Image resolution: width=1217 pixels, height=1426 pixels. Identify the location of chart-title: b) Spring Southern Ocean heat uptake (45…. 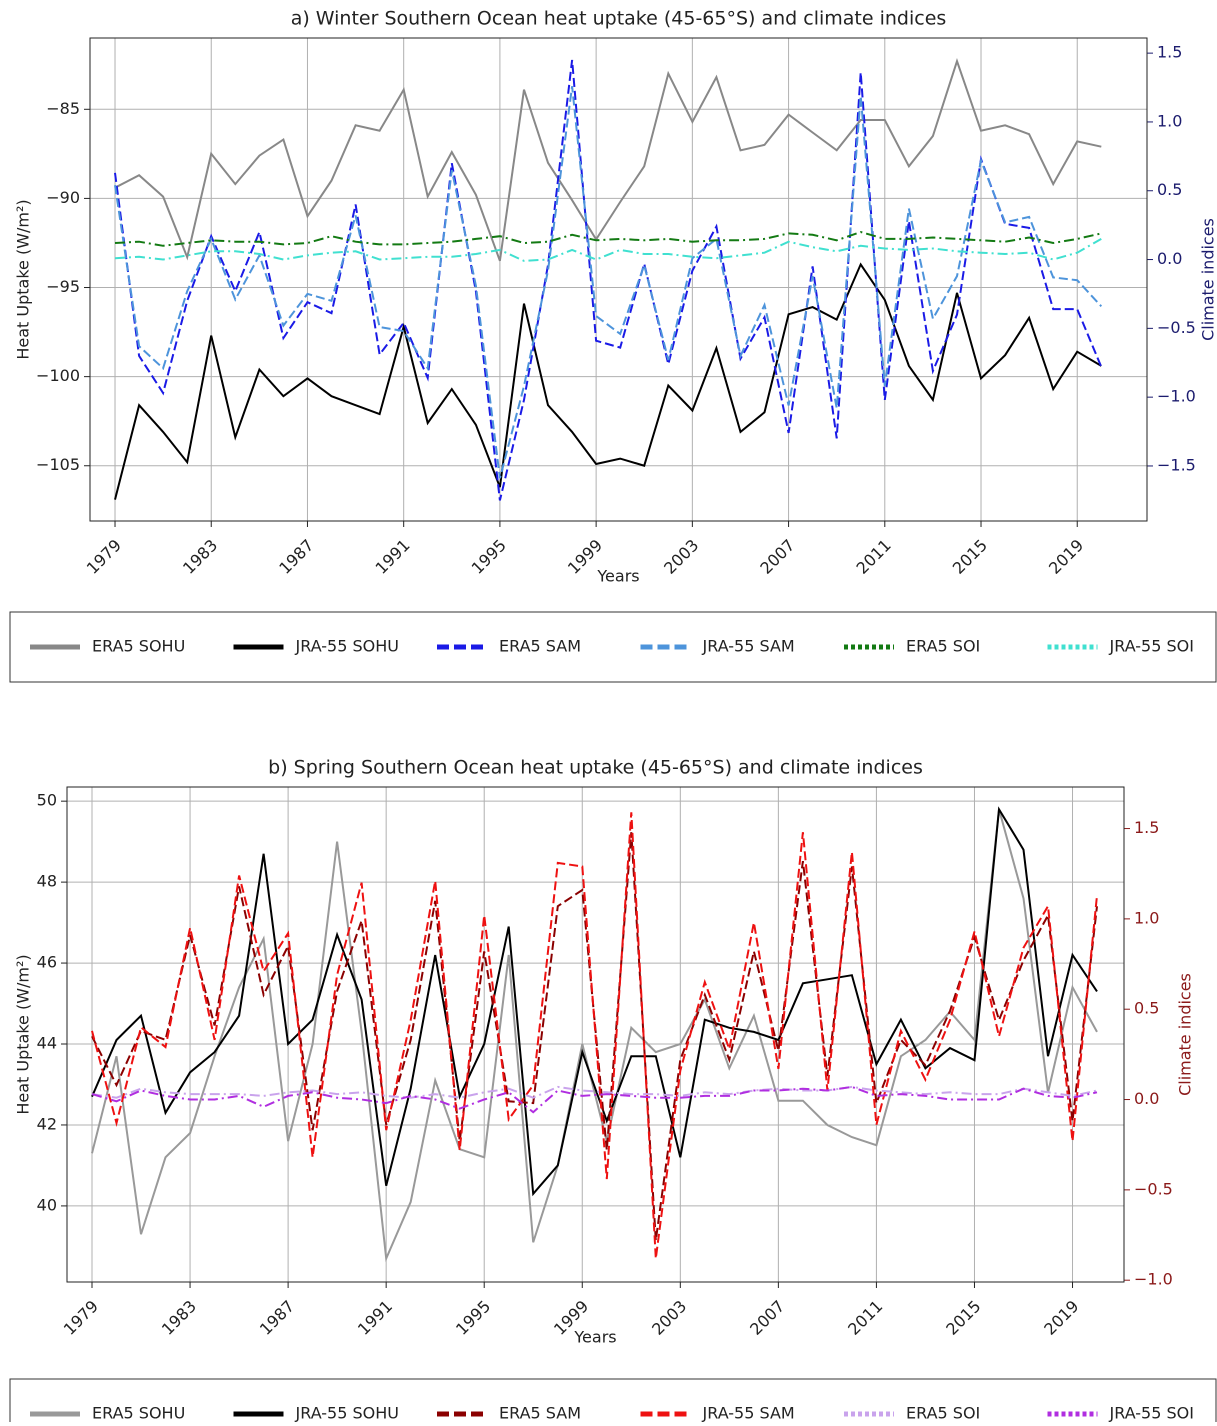
(595, 768).